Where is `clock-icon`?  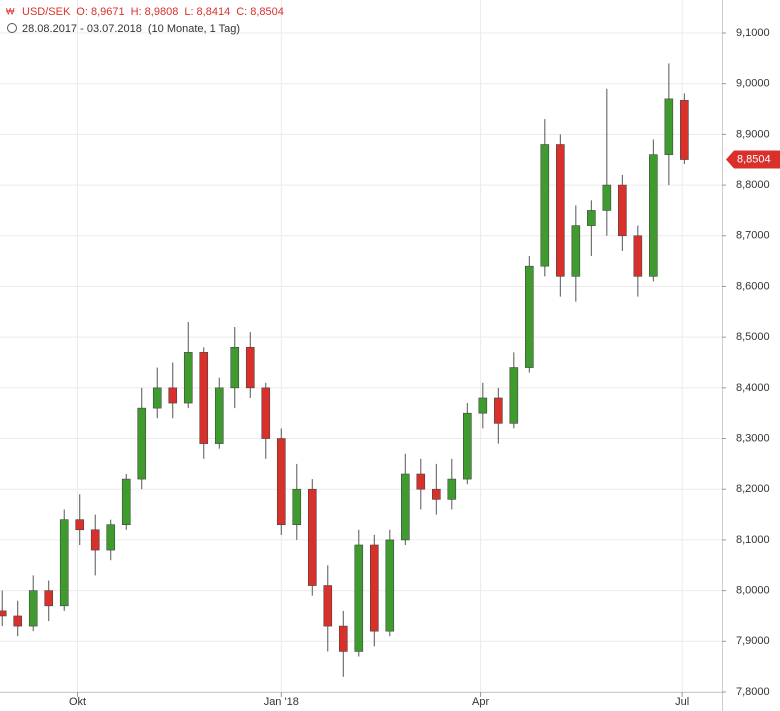 clock-icon is located at coordinates (12, 28).